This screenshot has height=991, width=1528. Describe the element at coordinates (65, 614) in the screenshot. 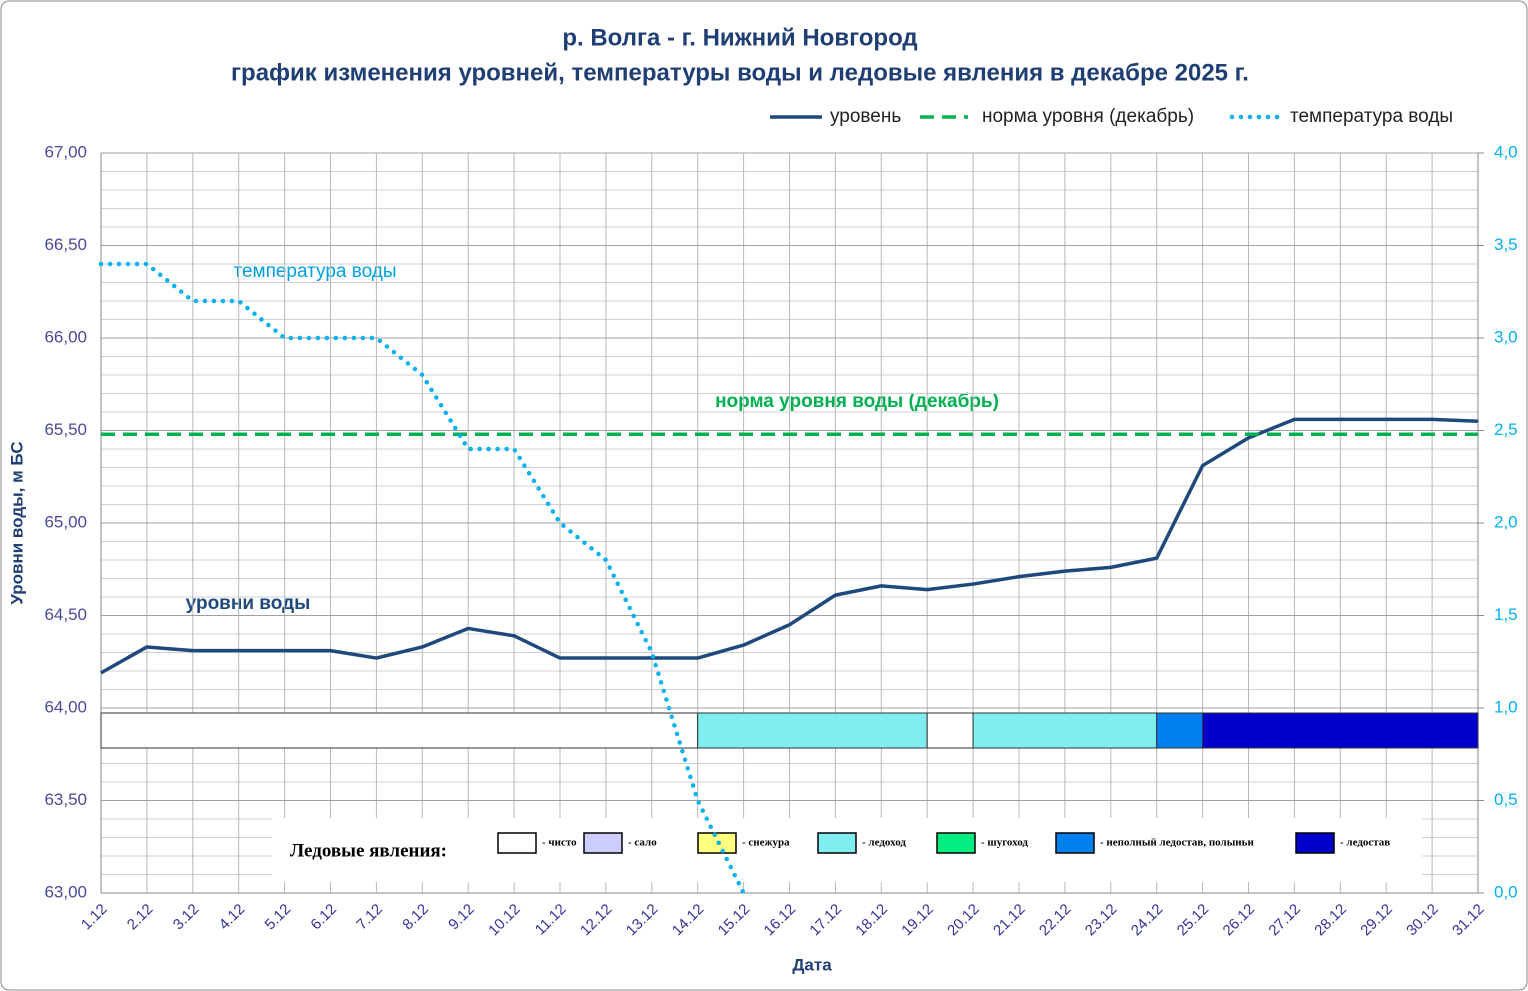

I see `y-tick-label: 64,50` at that location.